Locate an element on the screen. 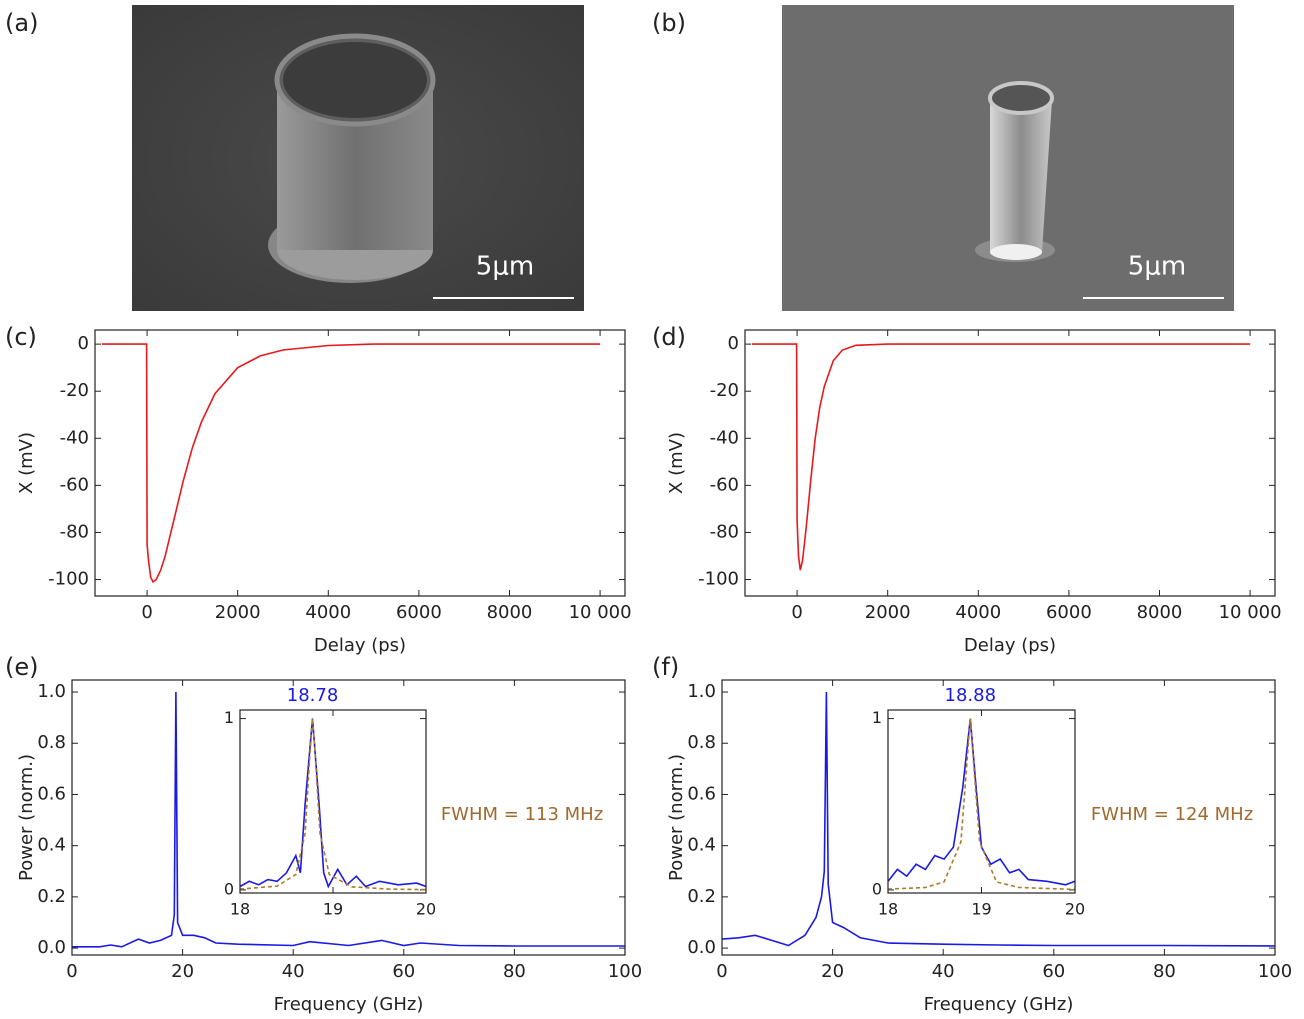  annotation: 18.78 is located at coordinates (313, 695).